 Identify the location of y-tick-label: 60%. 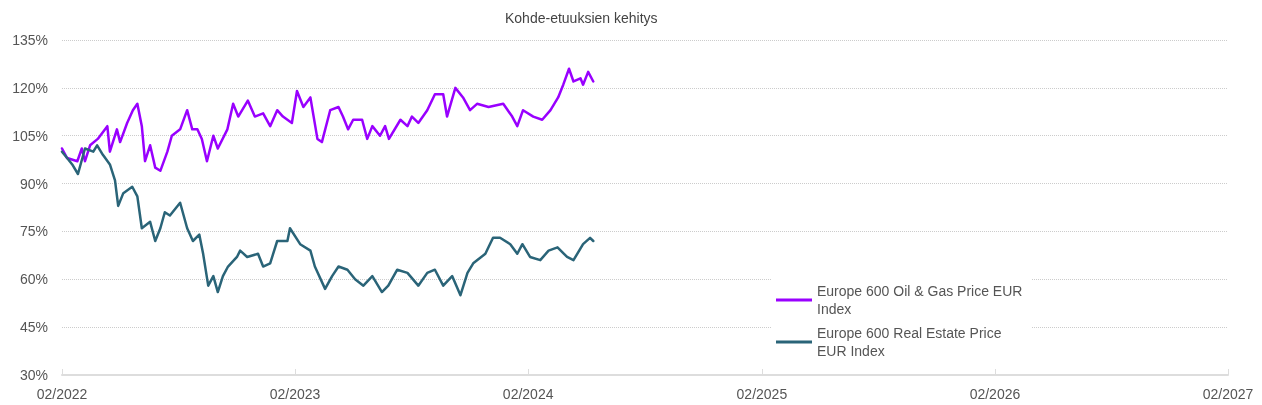
(33, 279).